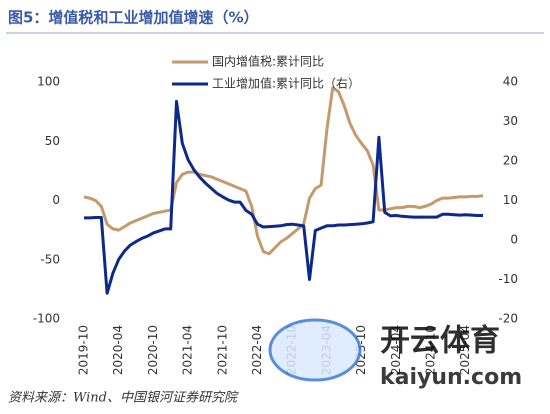 The height and width of the screenshot is (414, 550). I want to click on y2-tick-label: -20, so click(508, 319).